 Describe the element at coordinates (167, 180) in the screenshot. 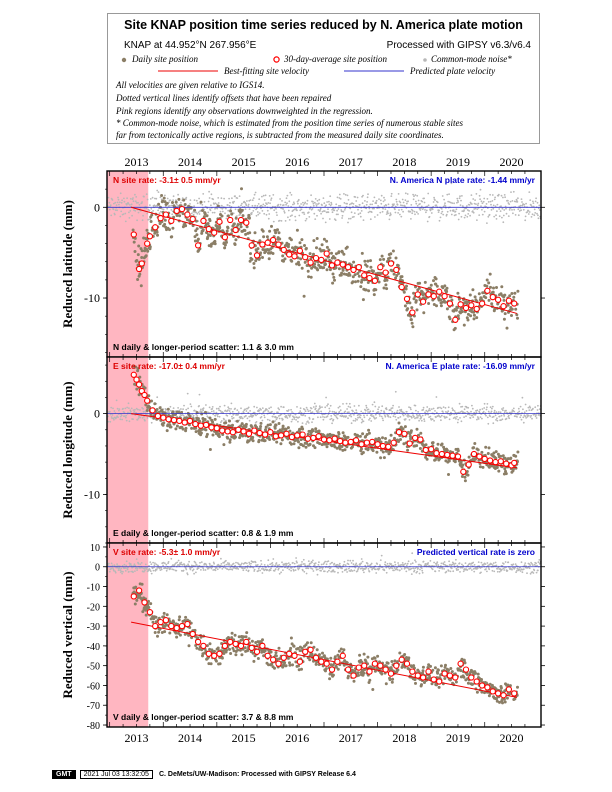

I see `site-rate-label: N site rate: -3.1± 0.5 mm/yr` at that location.